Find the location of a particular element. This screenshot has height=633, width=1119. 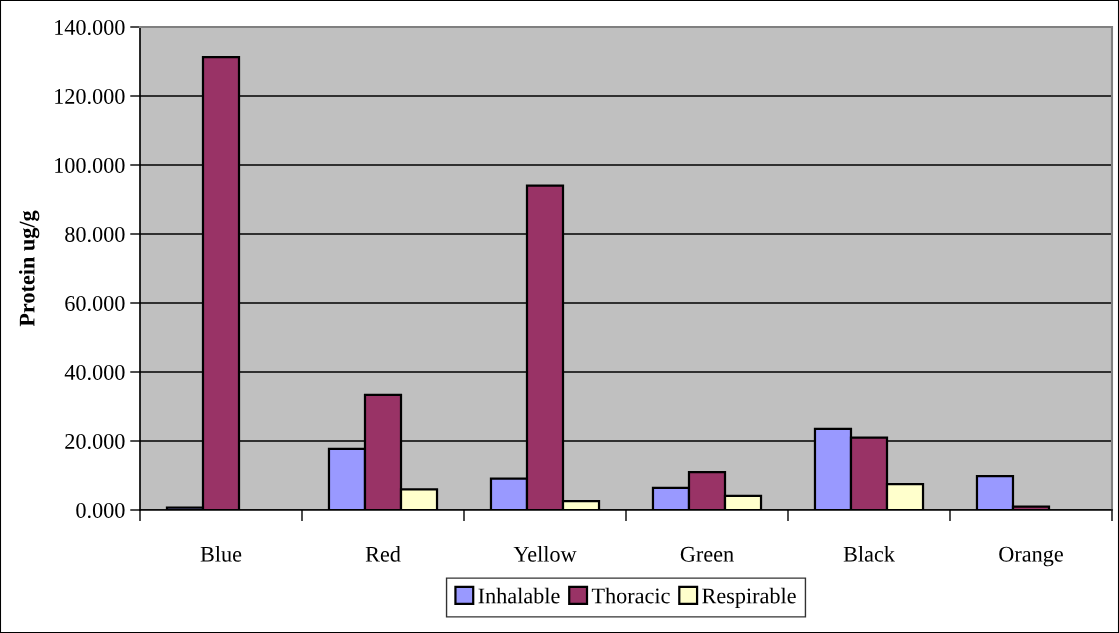

y-tick-label: 80.000 is located at coordinates (95, 234).